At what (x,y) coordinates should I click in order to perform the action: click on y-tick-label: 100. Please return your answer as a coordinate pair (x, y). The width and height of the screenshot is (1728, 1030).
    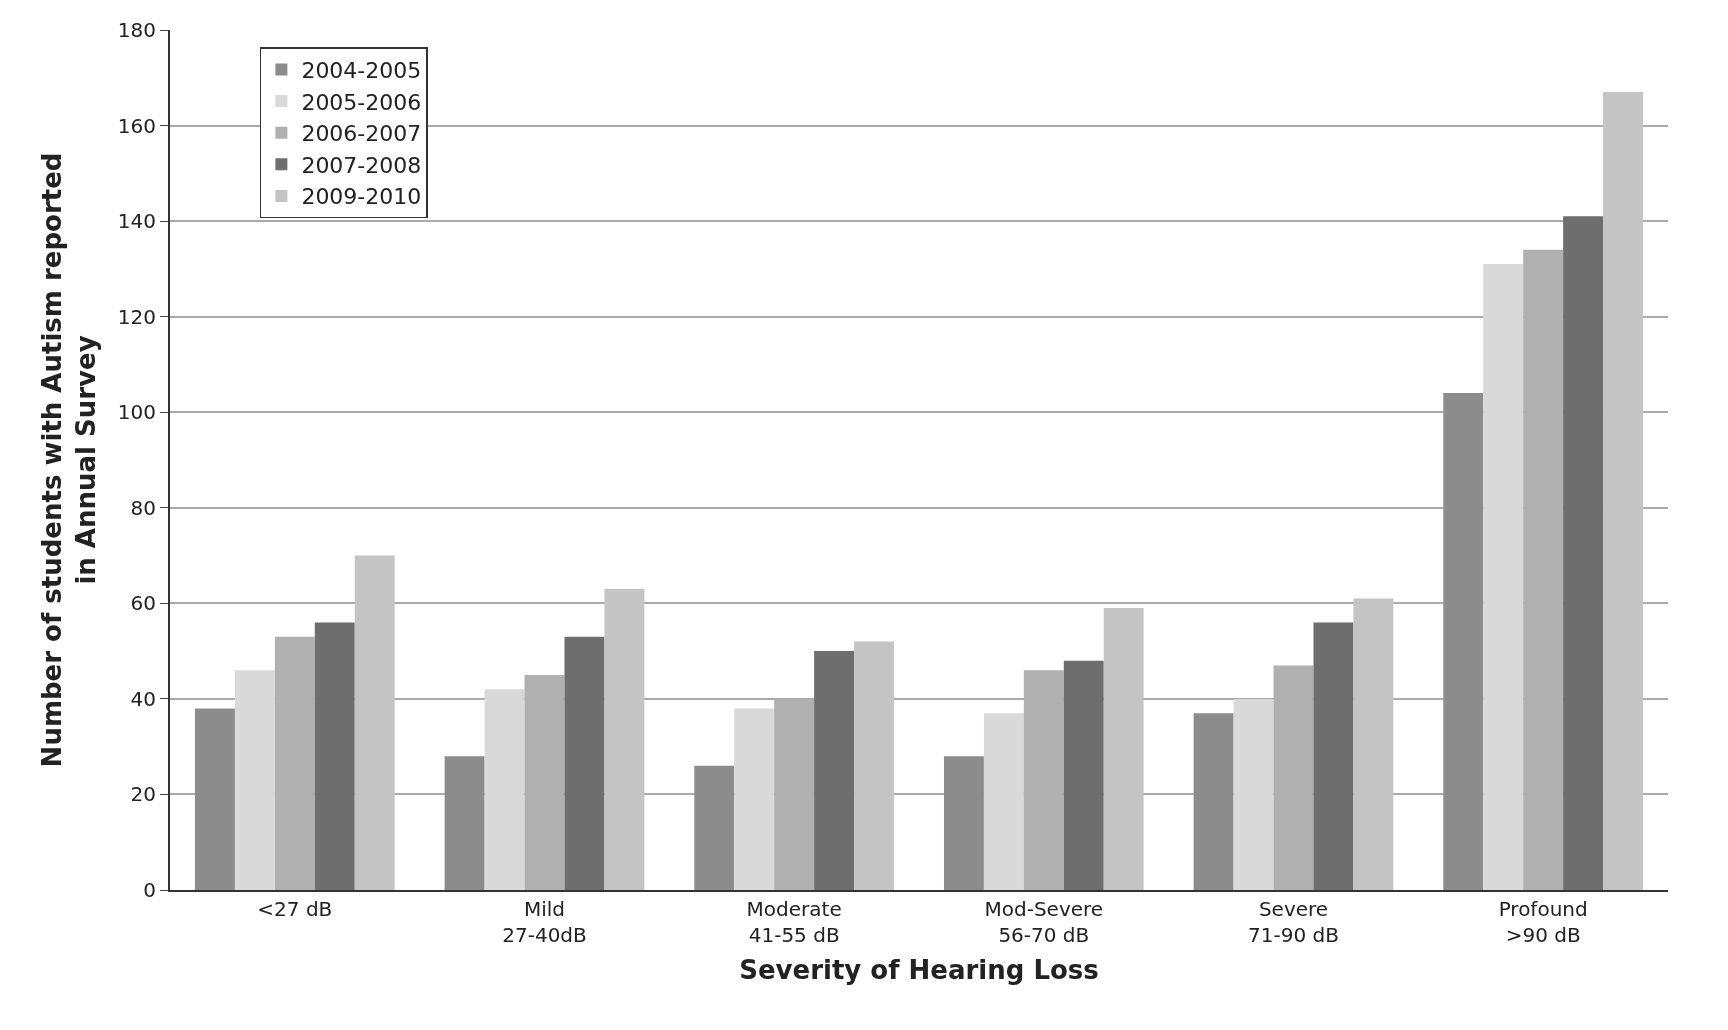
    Looking at the image, I should click on (136, 412).